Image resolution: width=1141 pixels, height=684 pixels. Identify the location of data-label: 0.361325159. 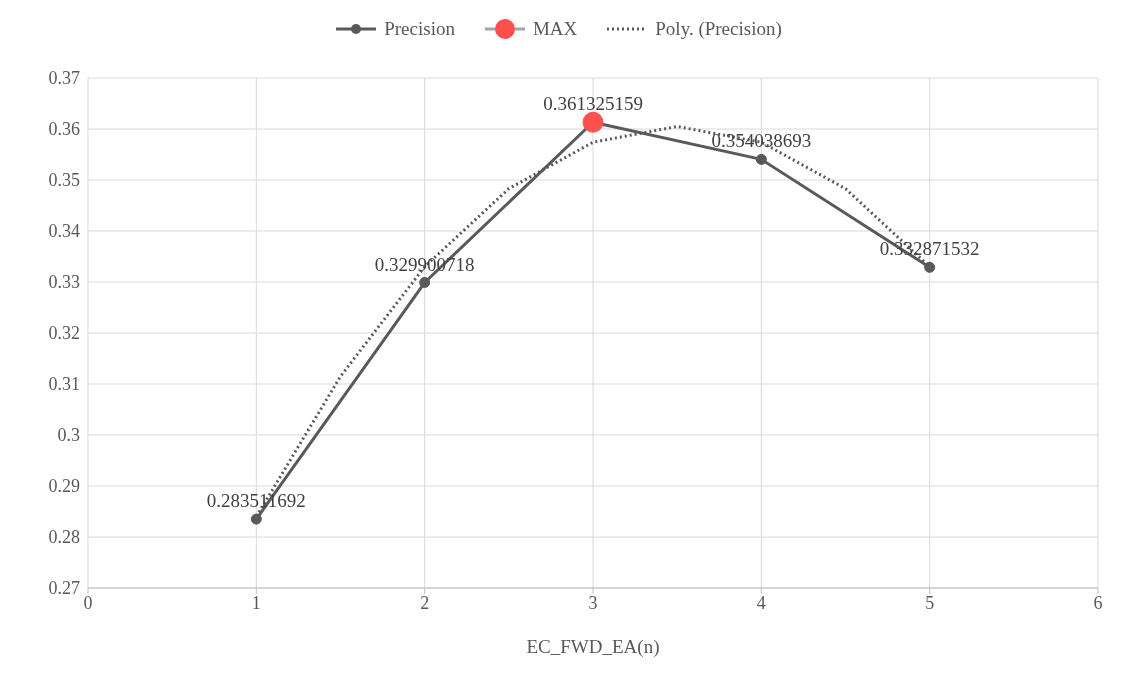
(593, 104).